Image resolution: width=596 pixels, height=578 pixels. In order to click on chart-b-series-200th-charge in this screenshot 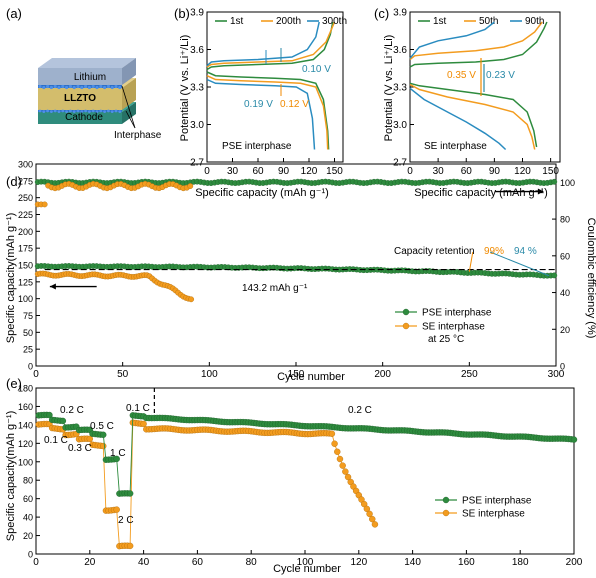, I will do `click(271, 44)`.